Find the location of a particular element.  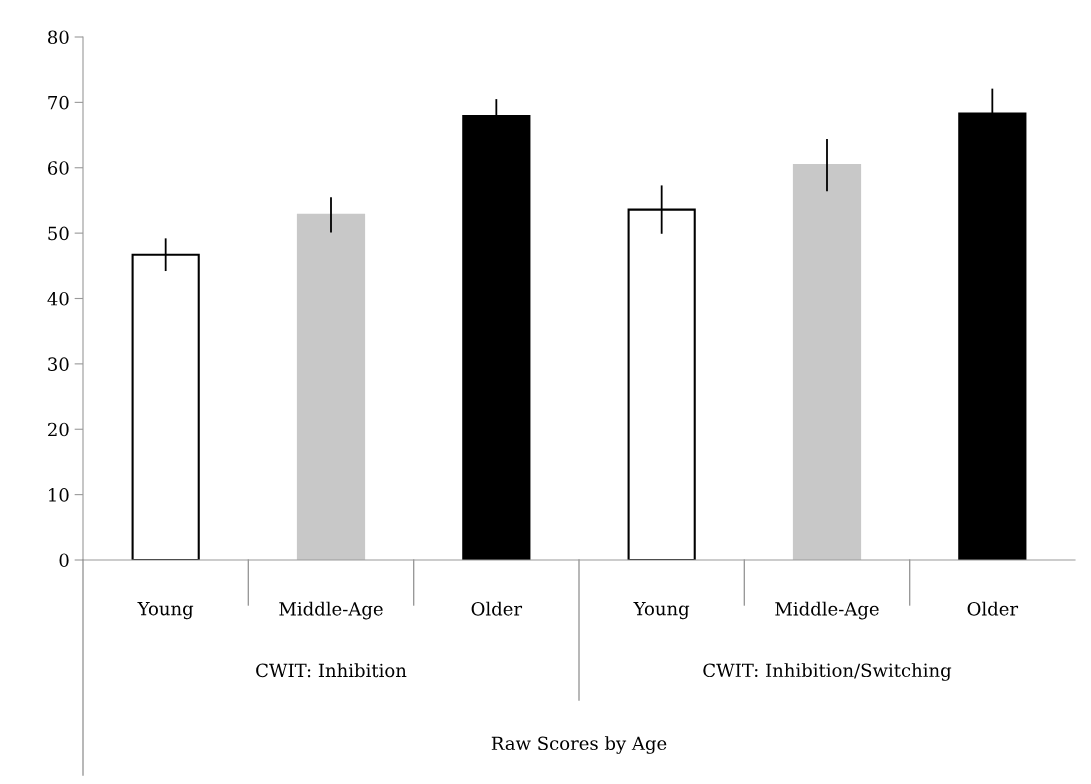

y-tick-label: 60 is located at coordinates (58, 168).